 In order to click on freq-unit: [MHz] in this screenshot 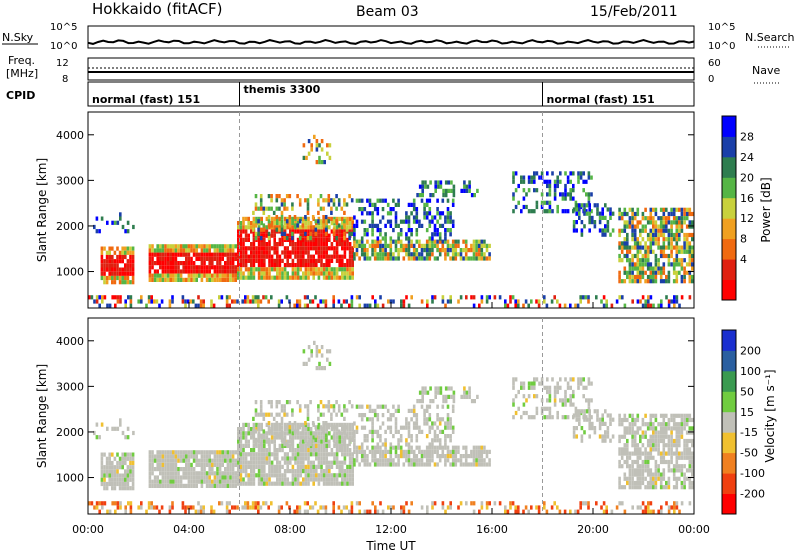, I will do `click(22, 73)`.